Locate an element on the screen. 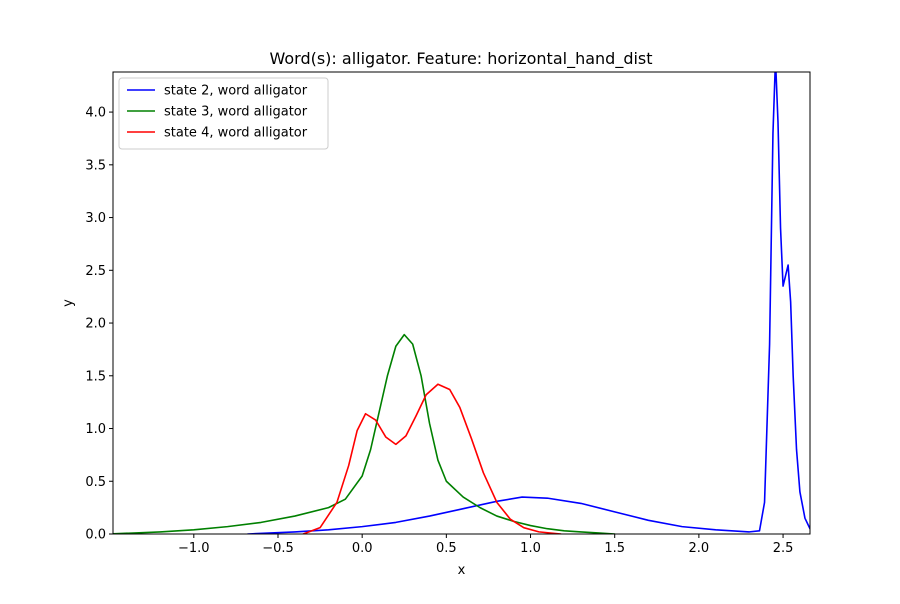 The image size is (900, 604). x-tick-label: −0.5 is located at coordinates (278, 548).